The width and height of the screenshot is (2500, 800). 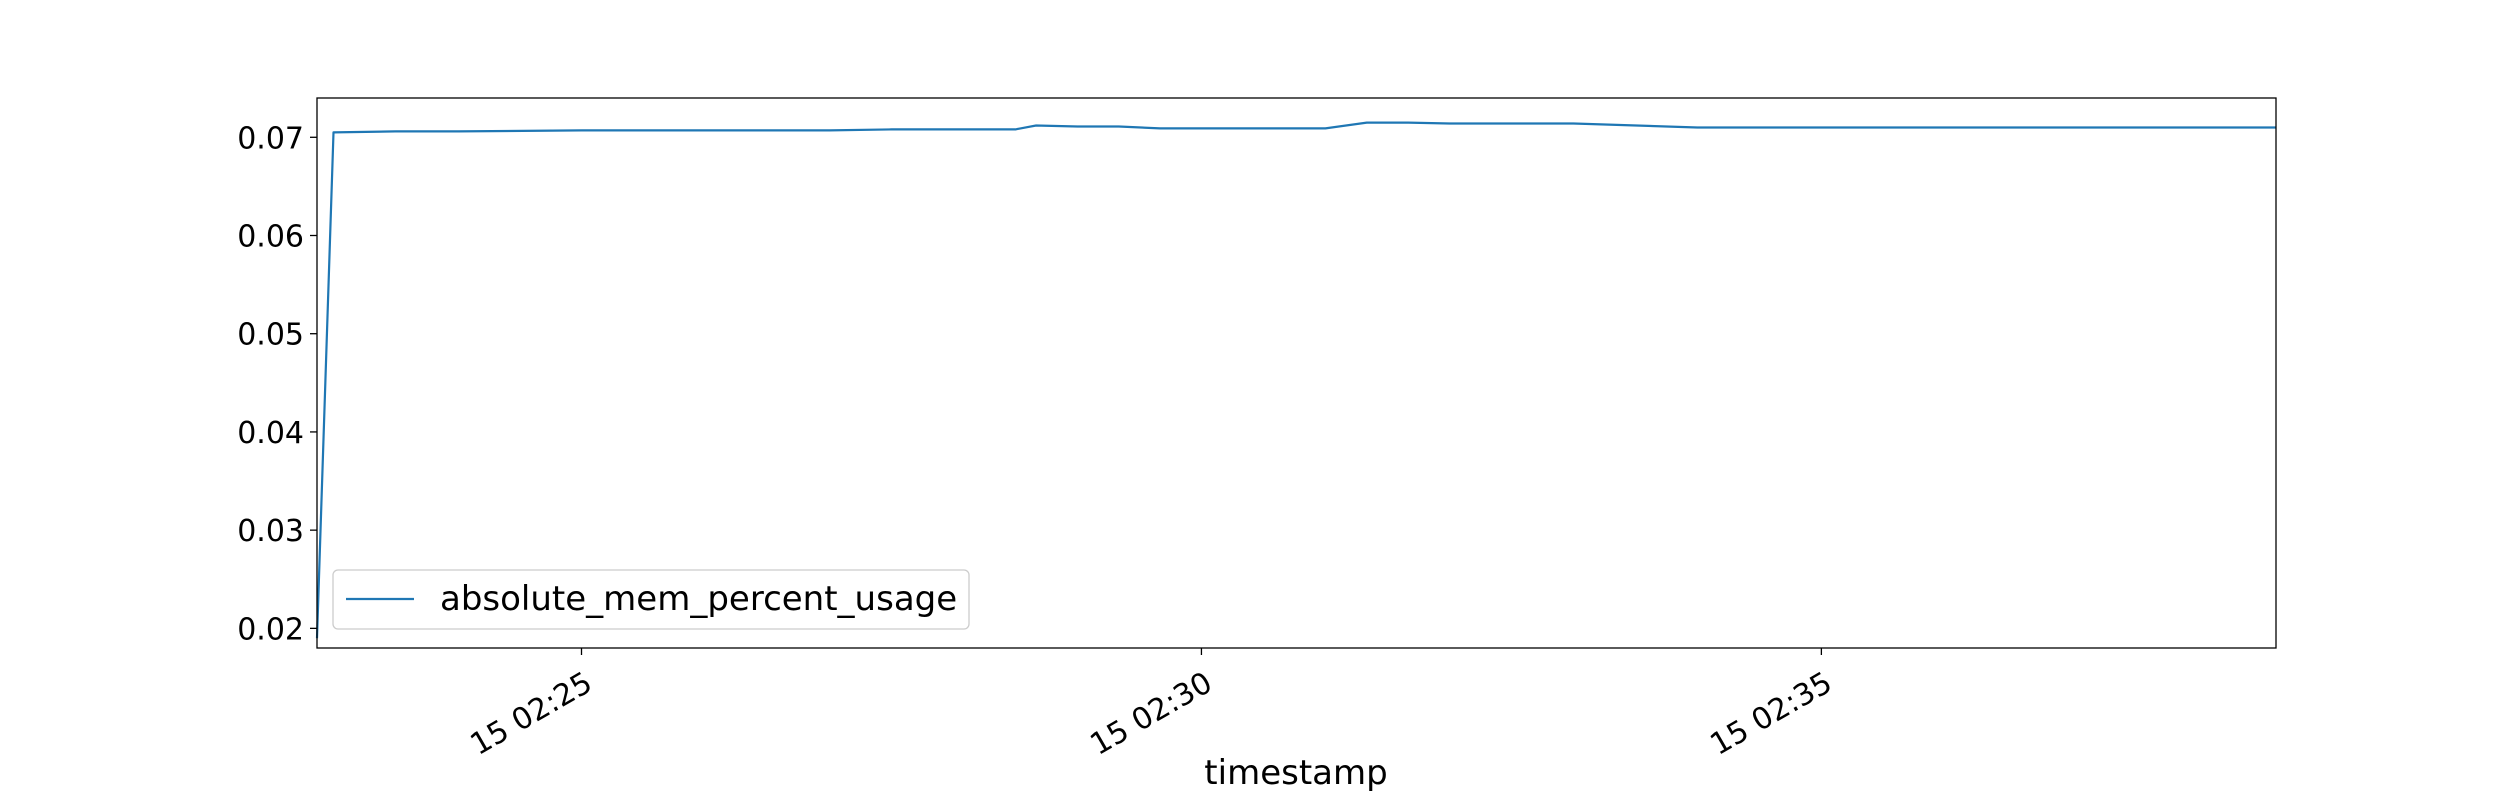 I want to click on x-tick-label: 15 02:35, so click(x=1771, y=713).